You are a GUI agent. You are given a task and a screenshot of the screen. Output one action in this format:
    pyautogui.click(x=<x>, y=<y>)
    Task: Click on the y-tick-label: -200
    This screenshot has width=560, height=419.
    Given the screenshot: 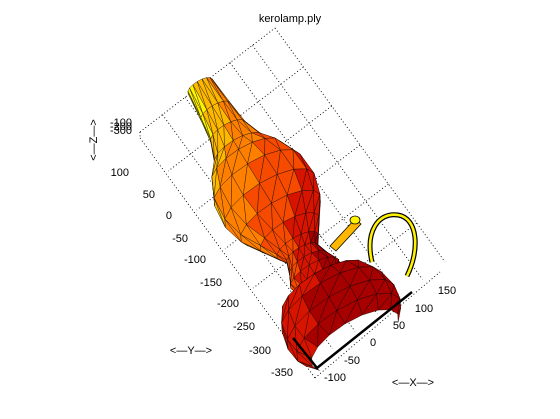 What is the action you would take?
    pyautogui.click(x=228, y=304)
    